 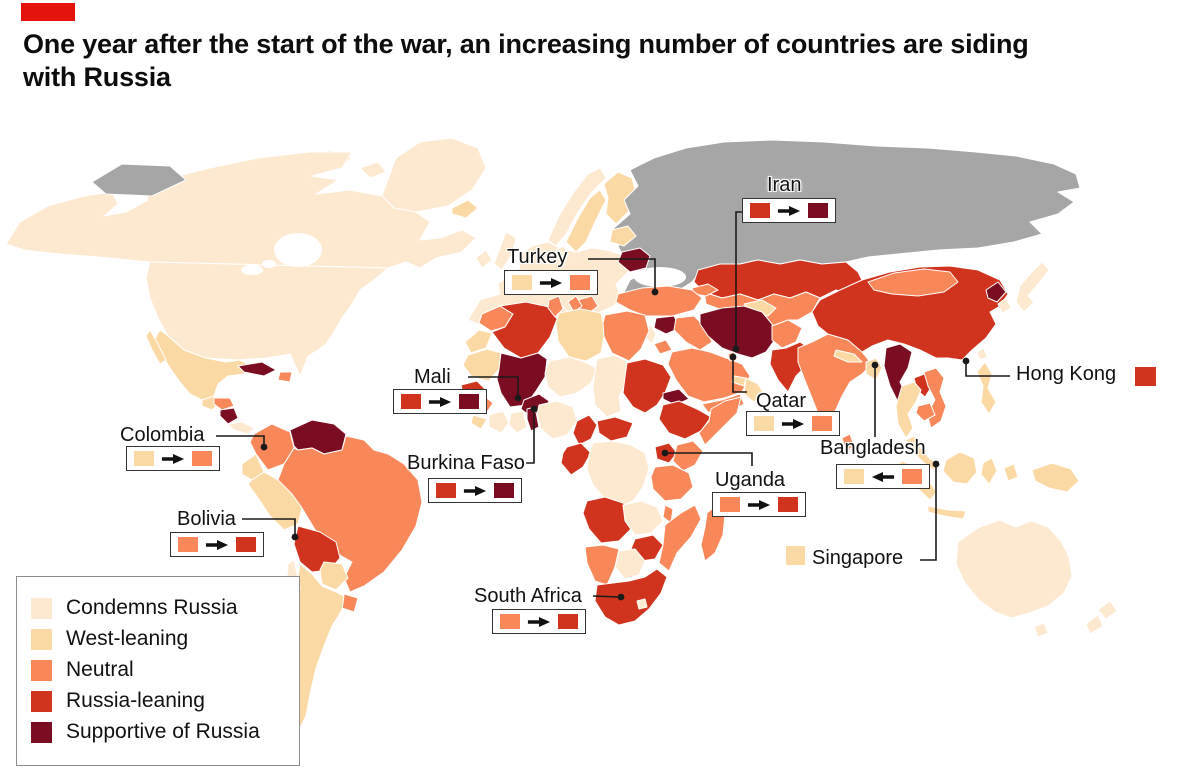 I want to click on turkey-leader-line, so click(x=622, y=274).